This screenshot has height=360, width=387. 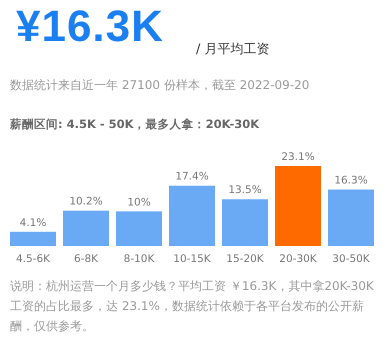 What do you see at coordinates (192, 259) in the screenshot?
I see `x-tick-label: 10-15K` at bounding box center [192, 259].